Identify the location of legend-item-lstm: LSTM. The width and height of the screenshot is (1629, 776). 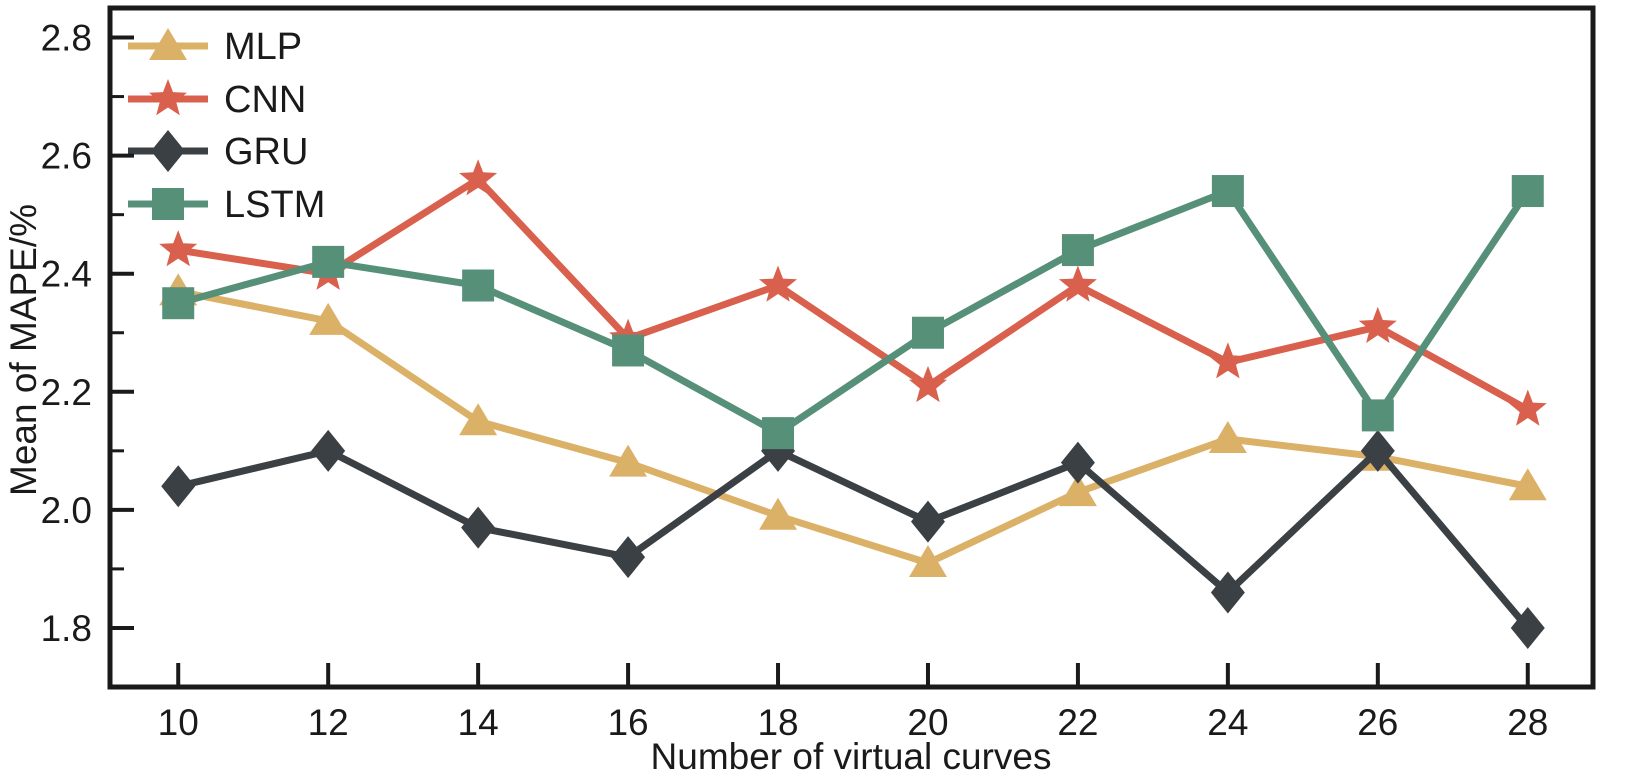
(226, 205).